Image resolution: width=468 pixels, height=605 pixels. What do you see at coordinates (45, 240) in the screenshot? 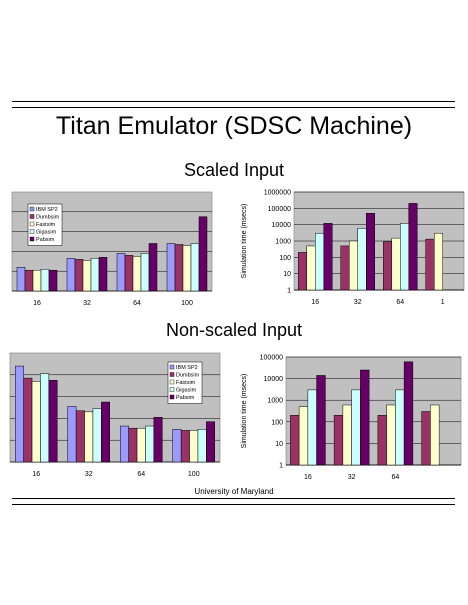
I see `legend-label: Pabsim` at bounding box center [45, 240].